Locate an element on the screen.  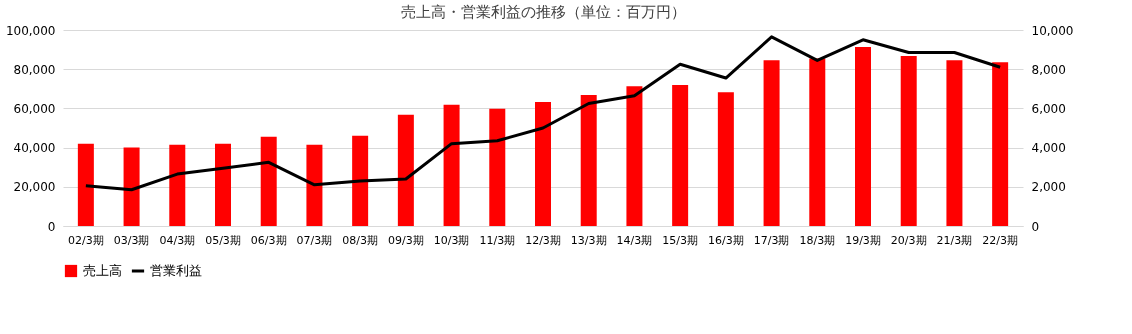
x-tick-label: 17/3期 is located at coordinates (771, 240).